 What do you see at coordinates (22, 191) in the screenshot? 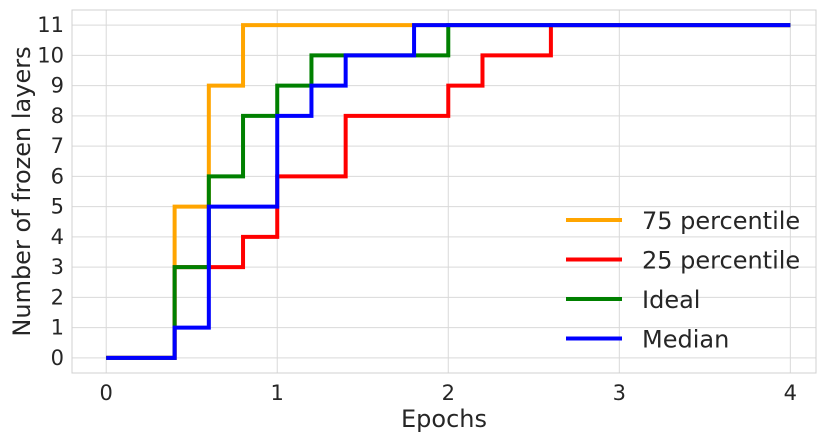
I see `y-axis-label: Number of frozen layers` at bounding box center [22, 191].